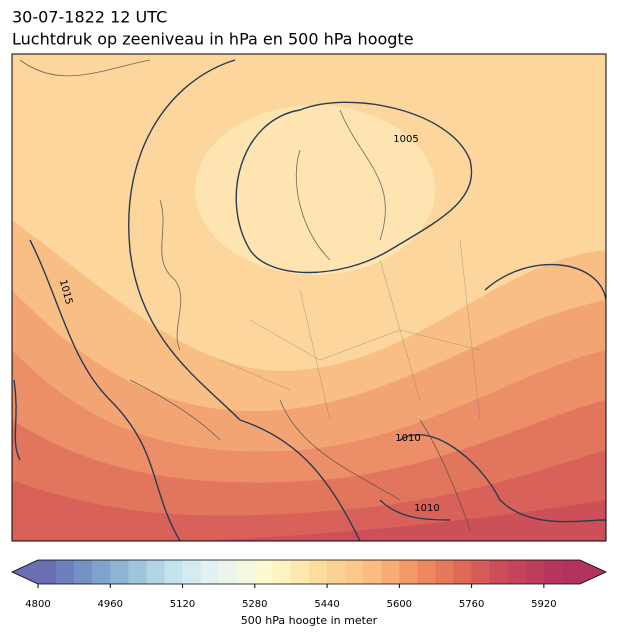 The width and height of the screenshot is (618, 639). What do you see at coordinates (593, 572) in the screenshot?
I see `colorbar-extend-high` at bounding box center [593, 572].